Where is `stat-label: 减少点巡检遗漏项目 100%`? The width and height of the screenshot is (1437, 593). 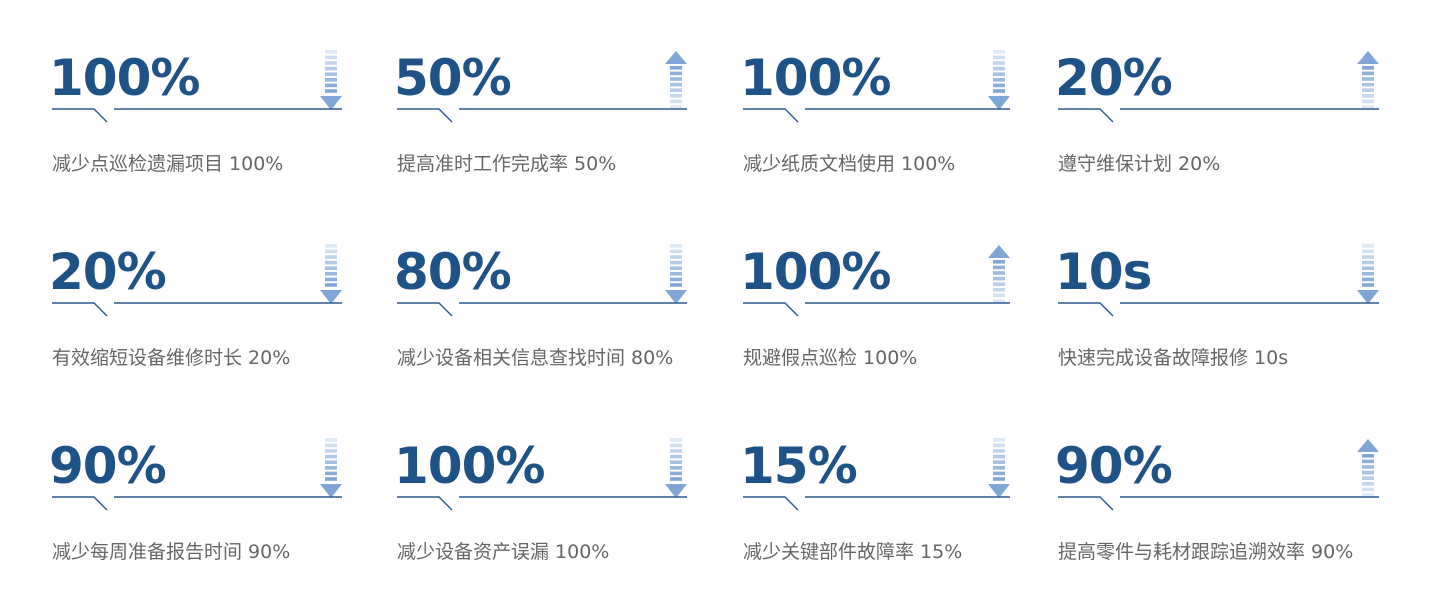
stat-label: 减少点巡检遗漏项目 100% is located at coordinates (168, 164).